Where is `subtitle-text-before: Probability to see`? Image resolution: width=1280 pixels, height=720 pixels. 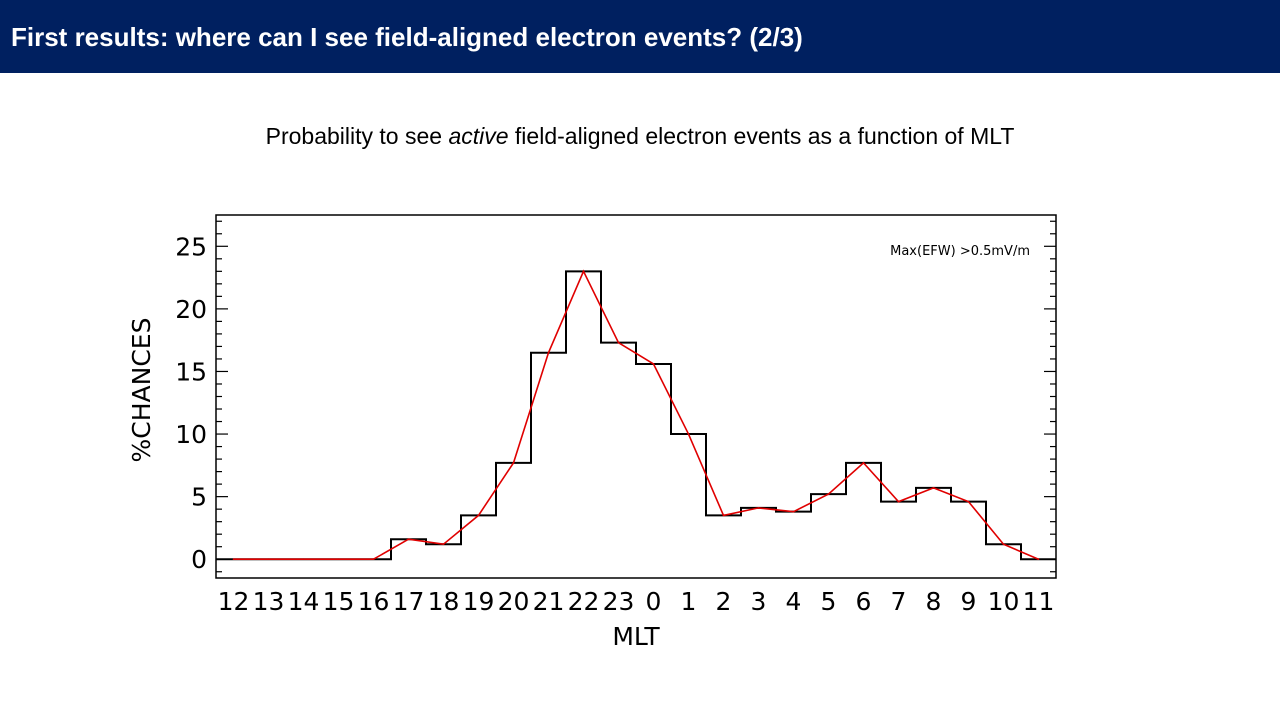 subtitle-text-before: Probability to see is located at coordinates (357, 136).